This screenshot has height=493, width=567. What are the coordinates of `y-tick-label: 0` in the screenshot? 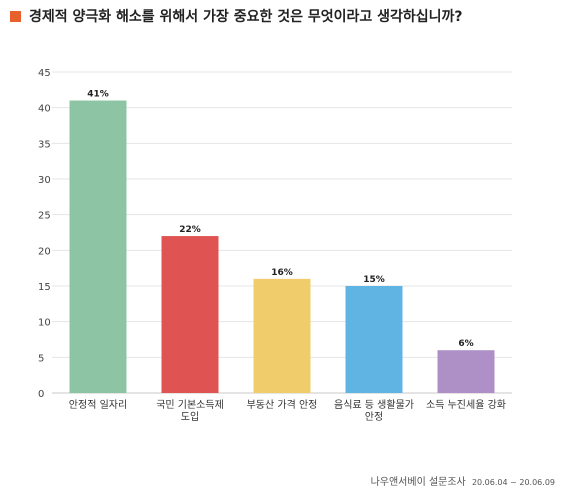 It's located at (41, 394).